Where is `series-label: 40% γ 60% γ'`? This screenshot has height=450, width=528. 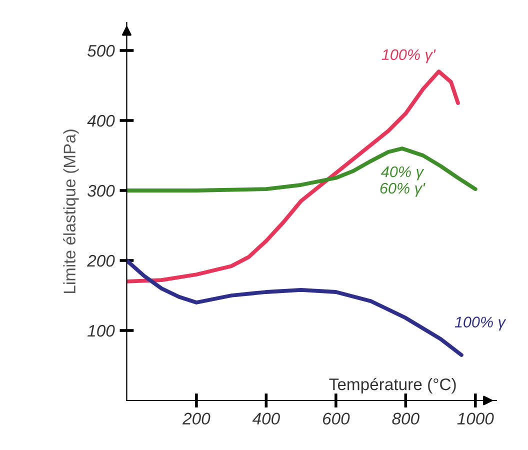
series-label: 40% γ 60% γ' is located at coordinates (403, 181).